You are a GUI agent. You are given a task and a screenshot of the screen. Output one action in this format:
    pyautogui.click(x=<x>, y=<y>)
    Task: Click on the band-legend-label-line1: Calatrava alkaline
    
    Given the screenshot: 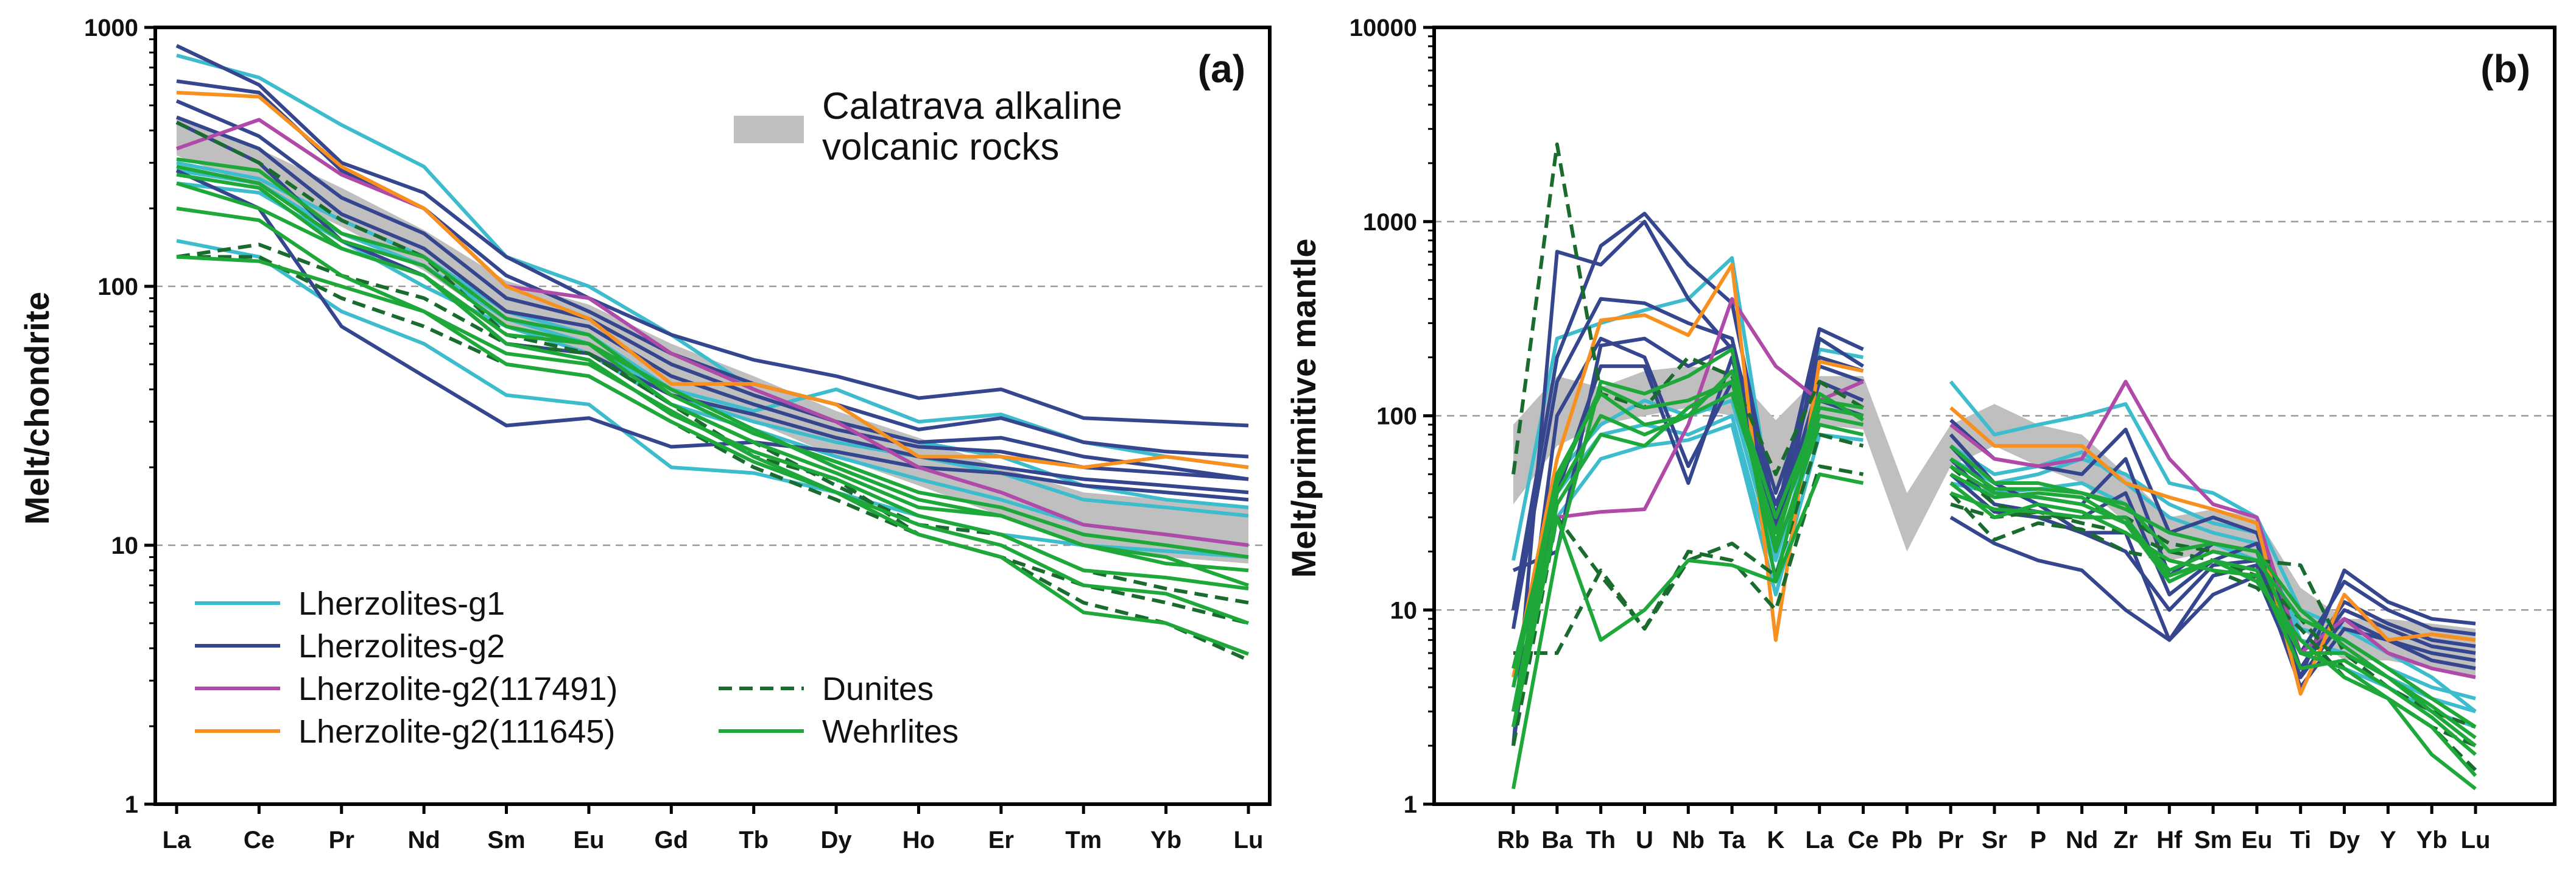 What is the action you would take?
    pyautogui.click(x=972, y=106)
    